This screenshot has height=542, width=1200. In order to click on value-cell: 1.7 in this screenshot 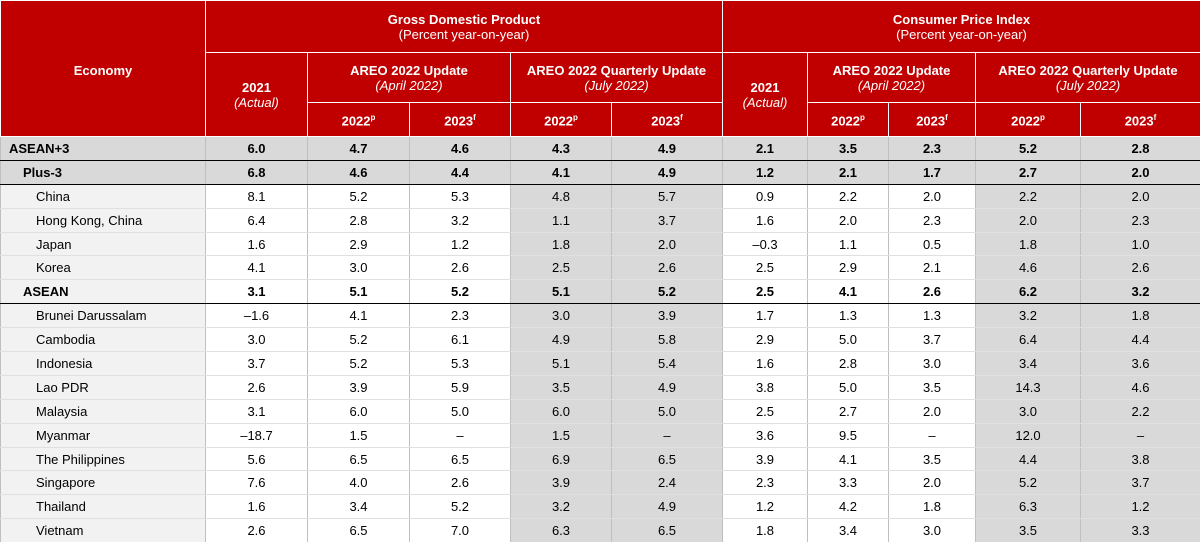, I will do `click(932, 172)`.